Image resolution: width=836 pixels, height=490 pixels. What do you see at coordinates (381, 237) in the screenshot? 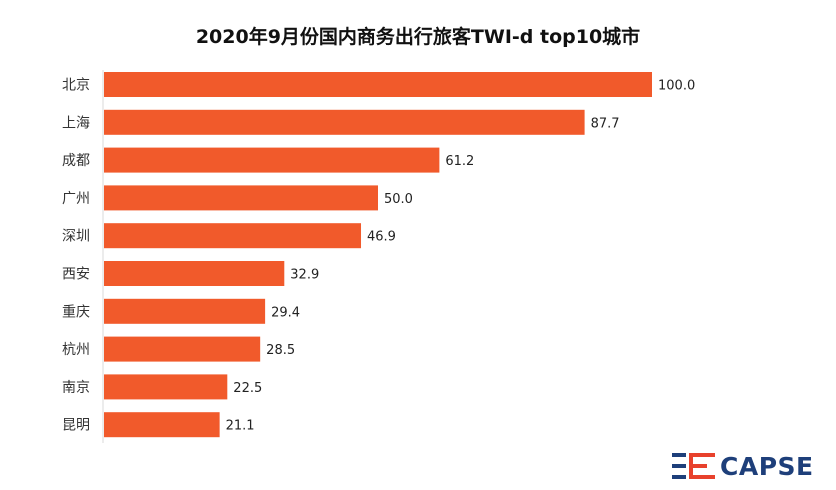
I see `value-label-4: 46.9` at bounding box center [381, 237].